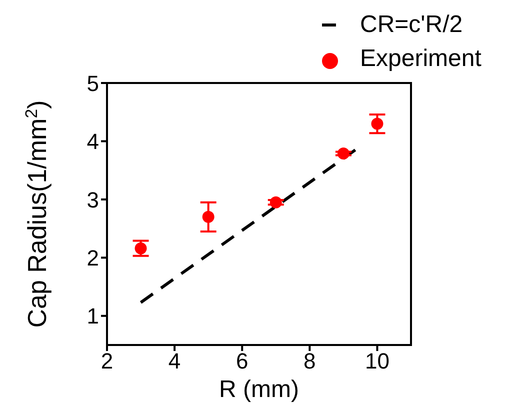 The image size is (506, 411). I want to click on x-tick-label: 10, so click(377, 361).